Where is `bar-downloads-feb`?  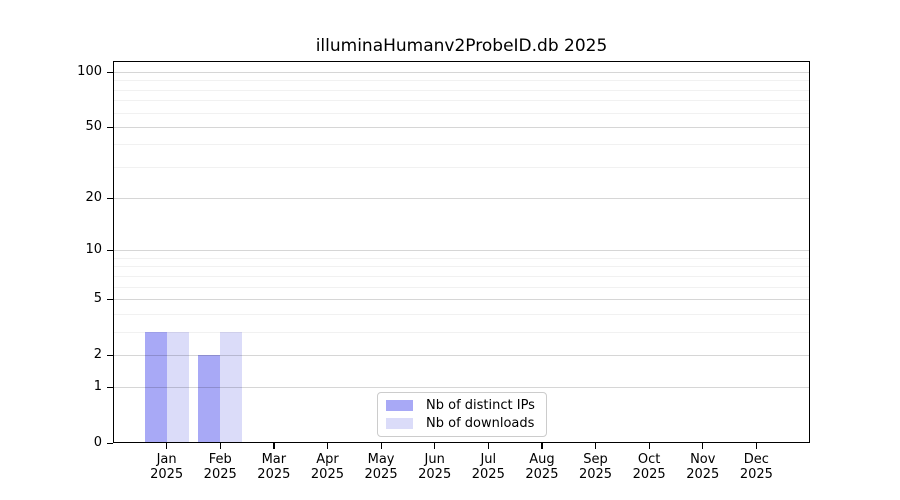
bar-downloads-feb is located at coordinates (231, 386).